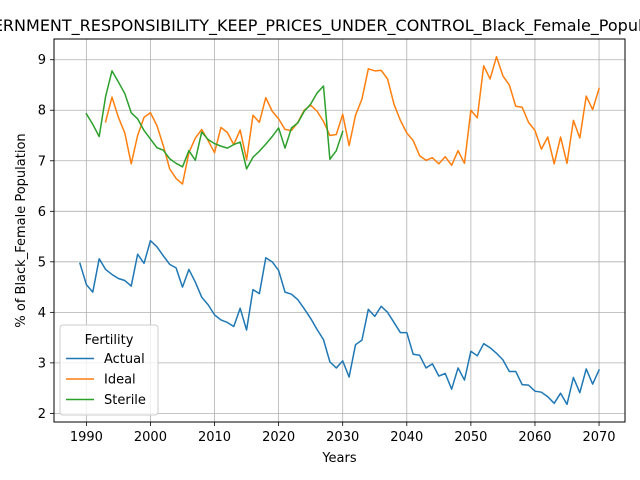 The image size is (640, 480). Describe the element at coordinates (21, 230) in the screenshot. I see `y-axis-label: % of Black_Female Population` at that location.